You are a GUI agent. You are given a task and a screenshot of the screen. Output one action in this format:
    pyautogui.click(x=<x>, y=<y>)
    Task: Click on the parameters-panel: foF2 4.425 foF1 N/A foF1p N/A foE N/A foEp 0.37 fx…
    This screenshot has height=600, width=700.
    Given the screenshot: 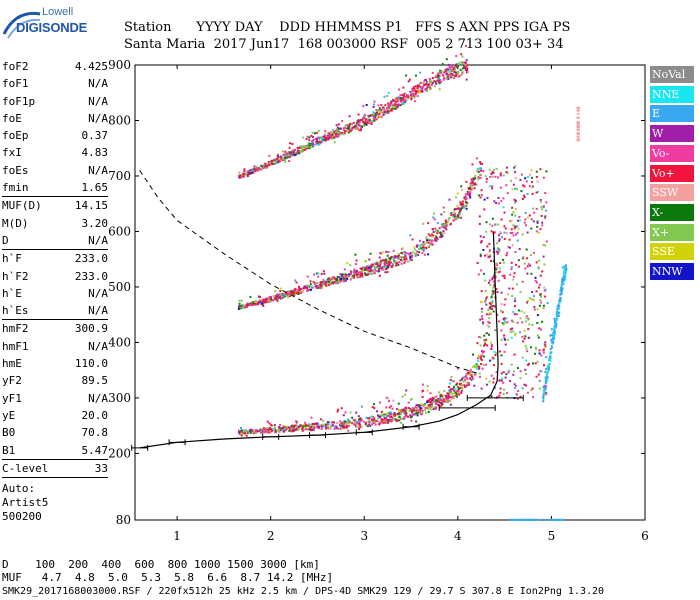 What is the action you would take?
    pyautogui.click(x=55, y=291)
    